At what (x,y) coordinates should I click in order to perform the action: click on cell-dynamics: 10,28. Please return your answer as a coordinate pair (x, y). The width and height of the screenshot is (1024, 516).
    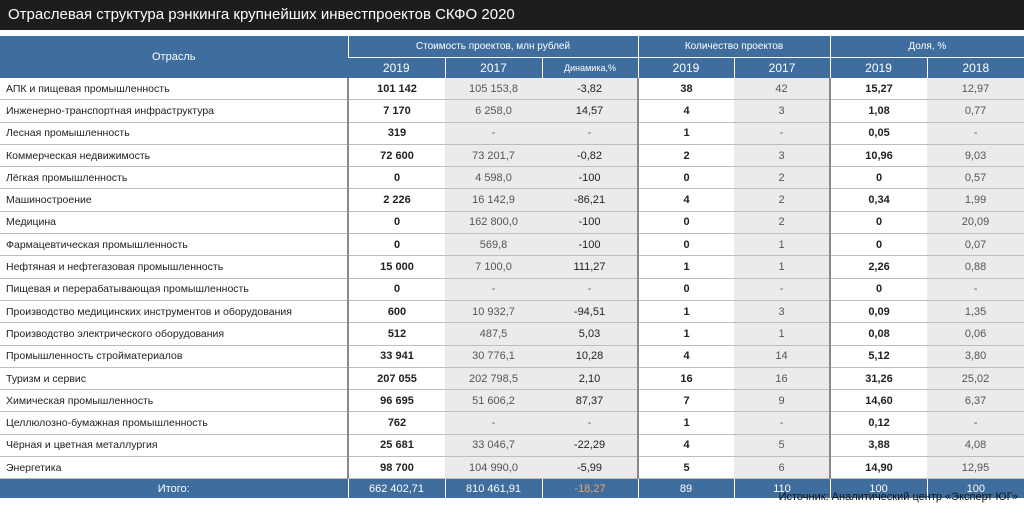
    Looking at the image, I should click on (590, 356).